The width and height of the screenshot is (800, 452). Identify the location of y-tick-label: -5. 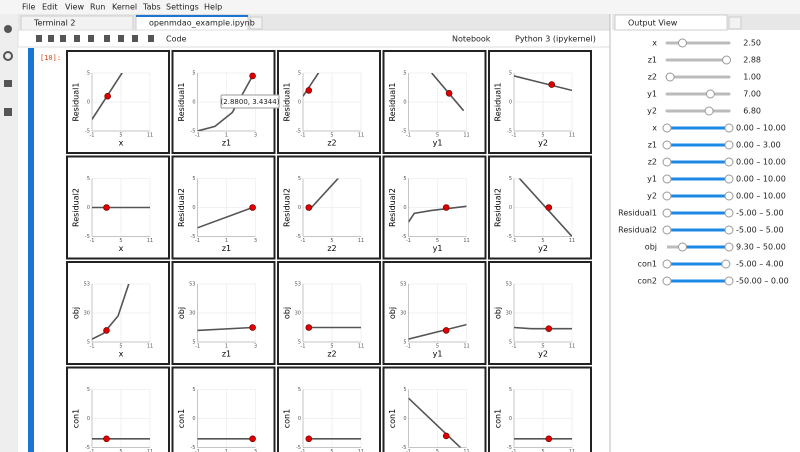
(404, 237).